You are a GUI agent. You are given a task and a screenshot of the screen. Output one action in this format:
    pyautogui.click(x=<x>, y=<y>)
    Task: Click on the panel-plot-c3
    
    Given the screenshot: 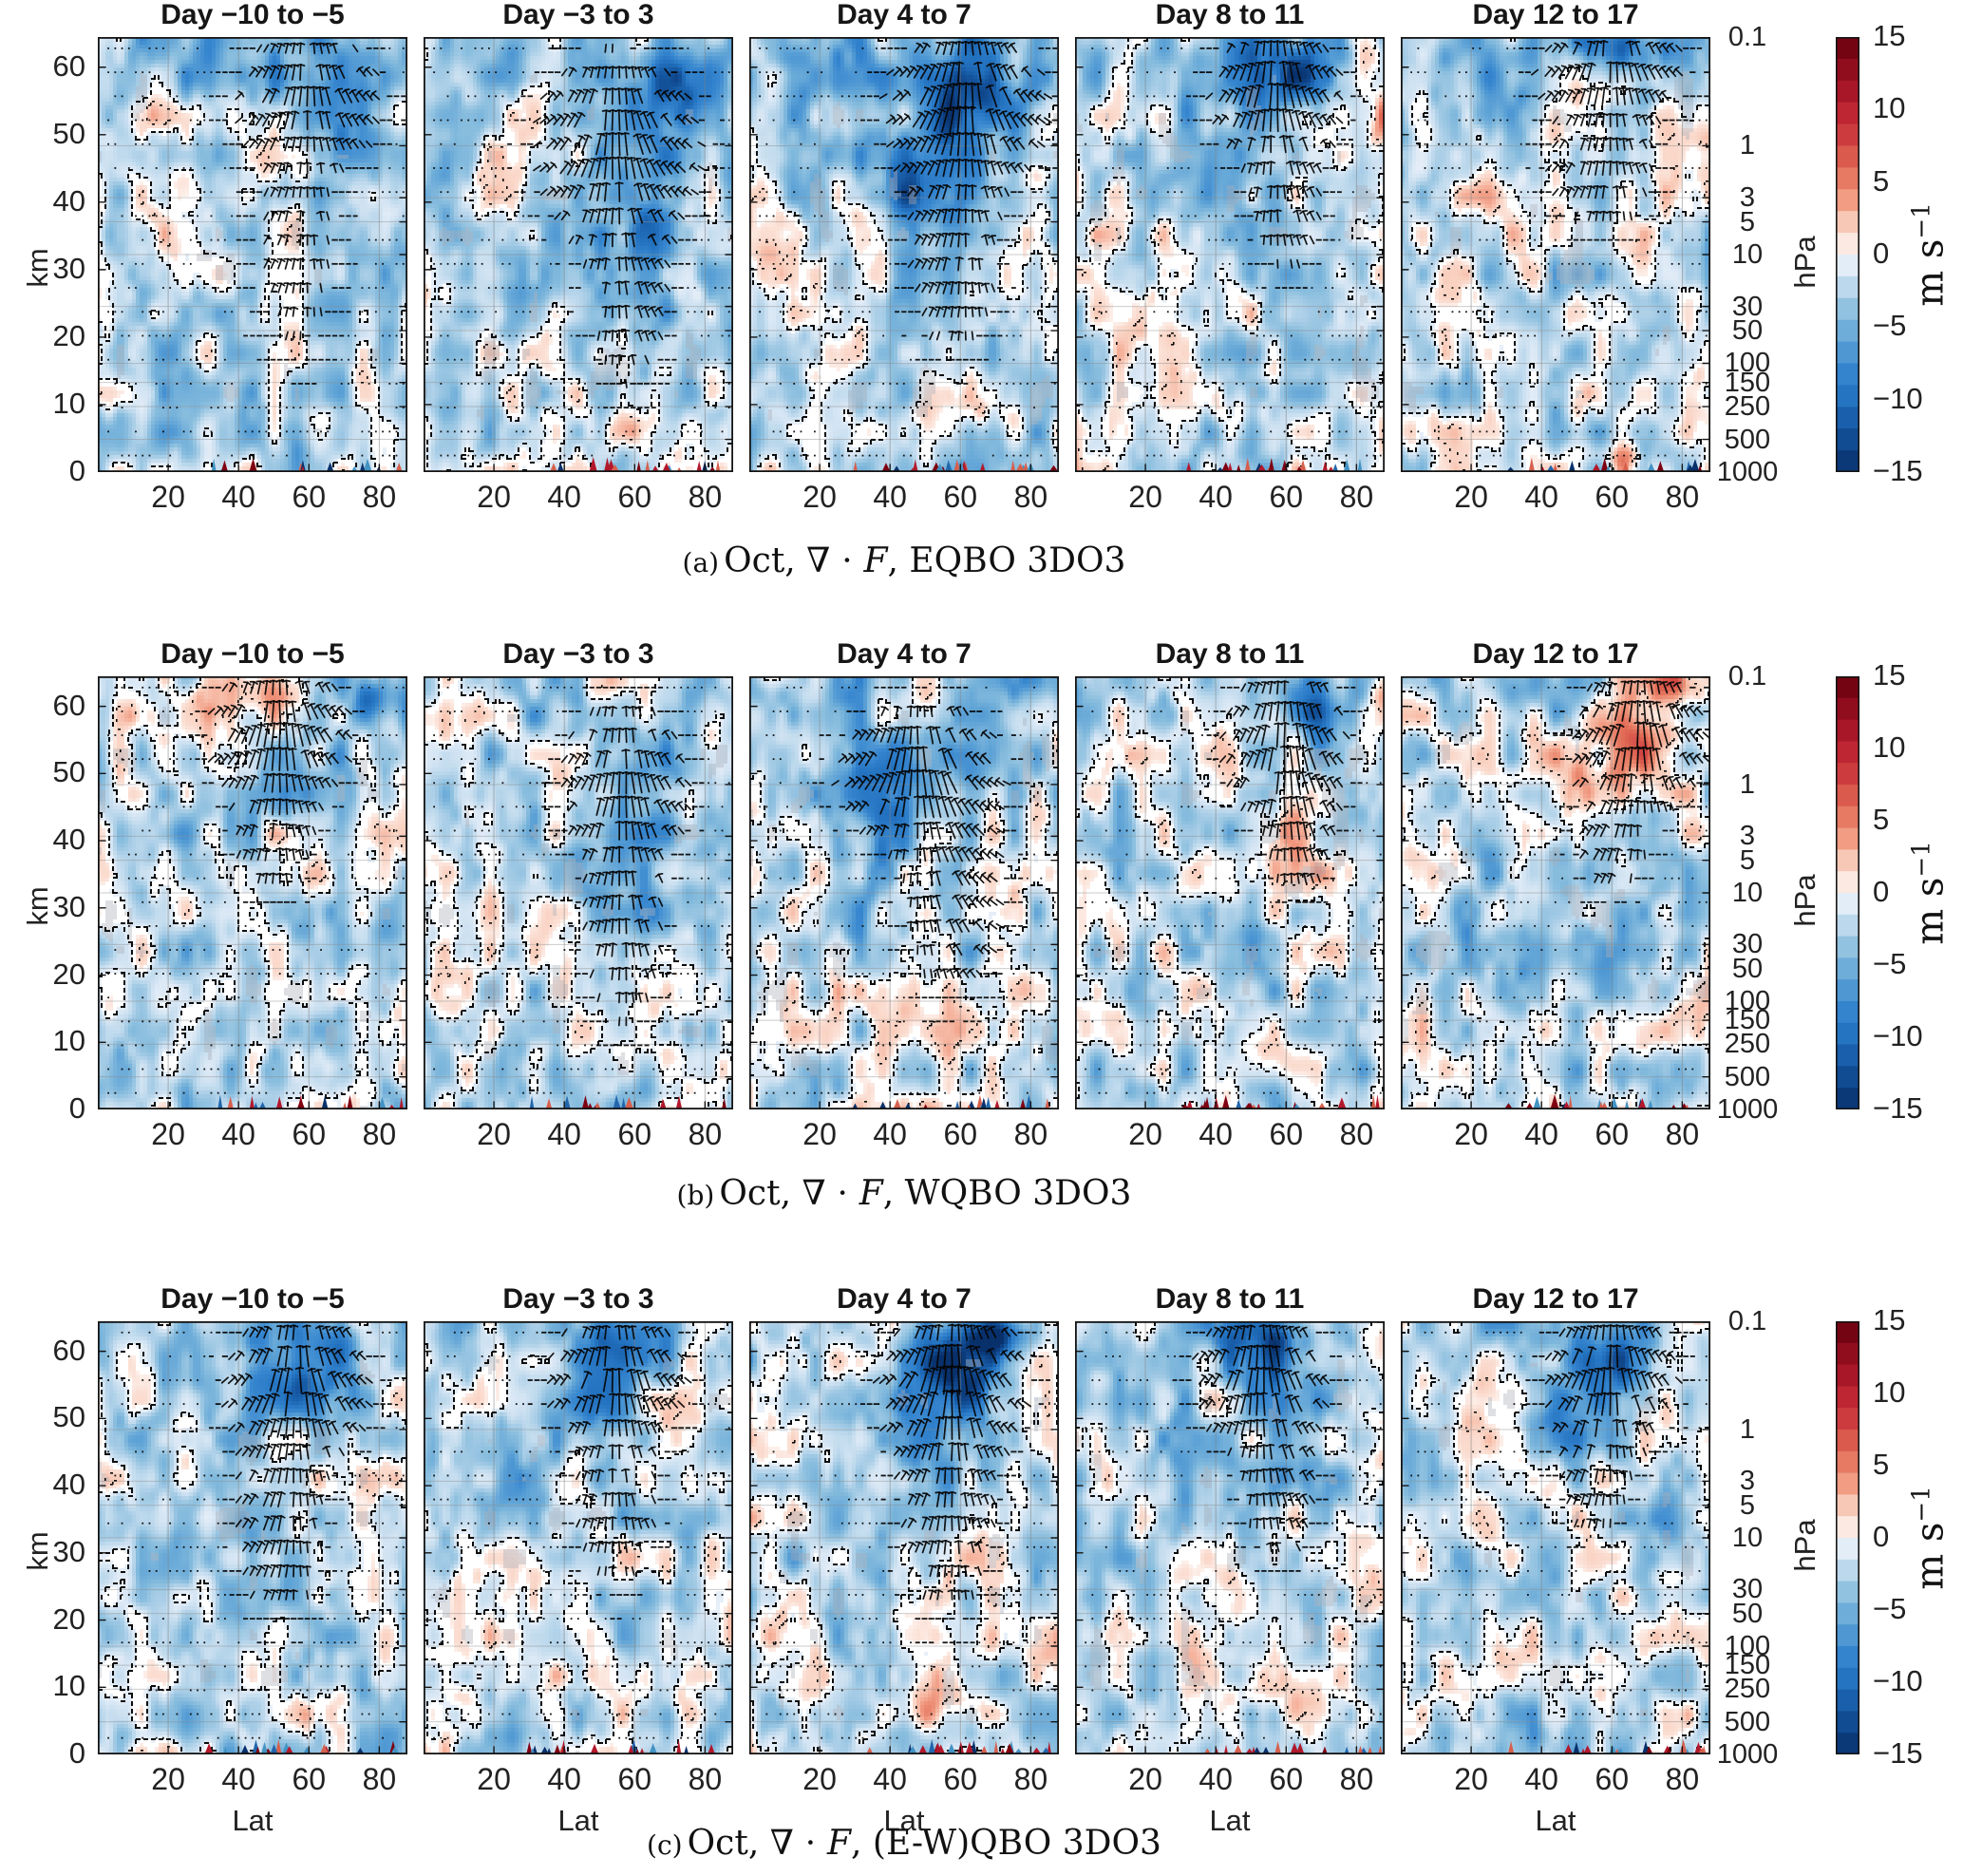 What is the action you would take?
    pyautogui.click(x=904, y=1538)
    